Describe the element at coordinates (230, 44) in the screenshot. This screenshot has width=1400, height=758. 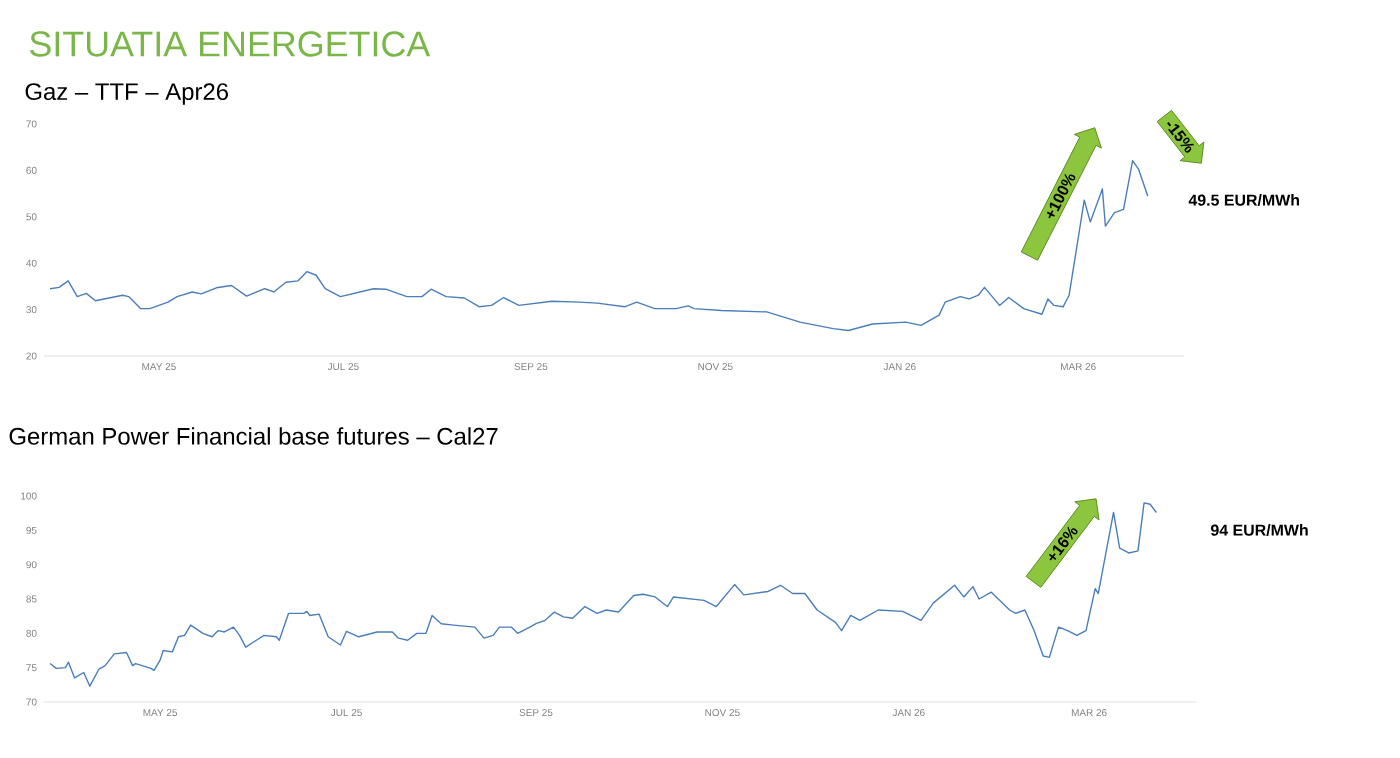
I see `chart-title: SITUATIA ENERGETICA` at that location.